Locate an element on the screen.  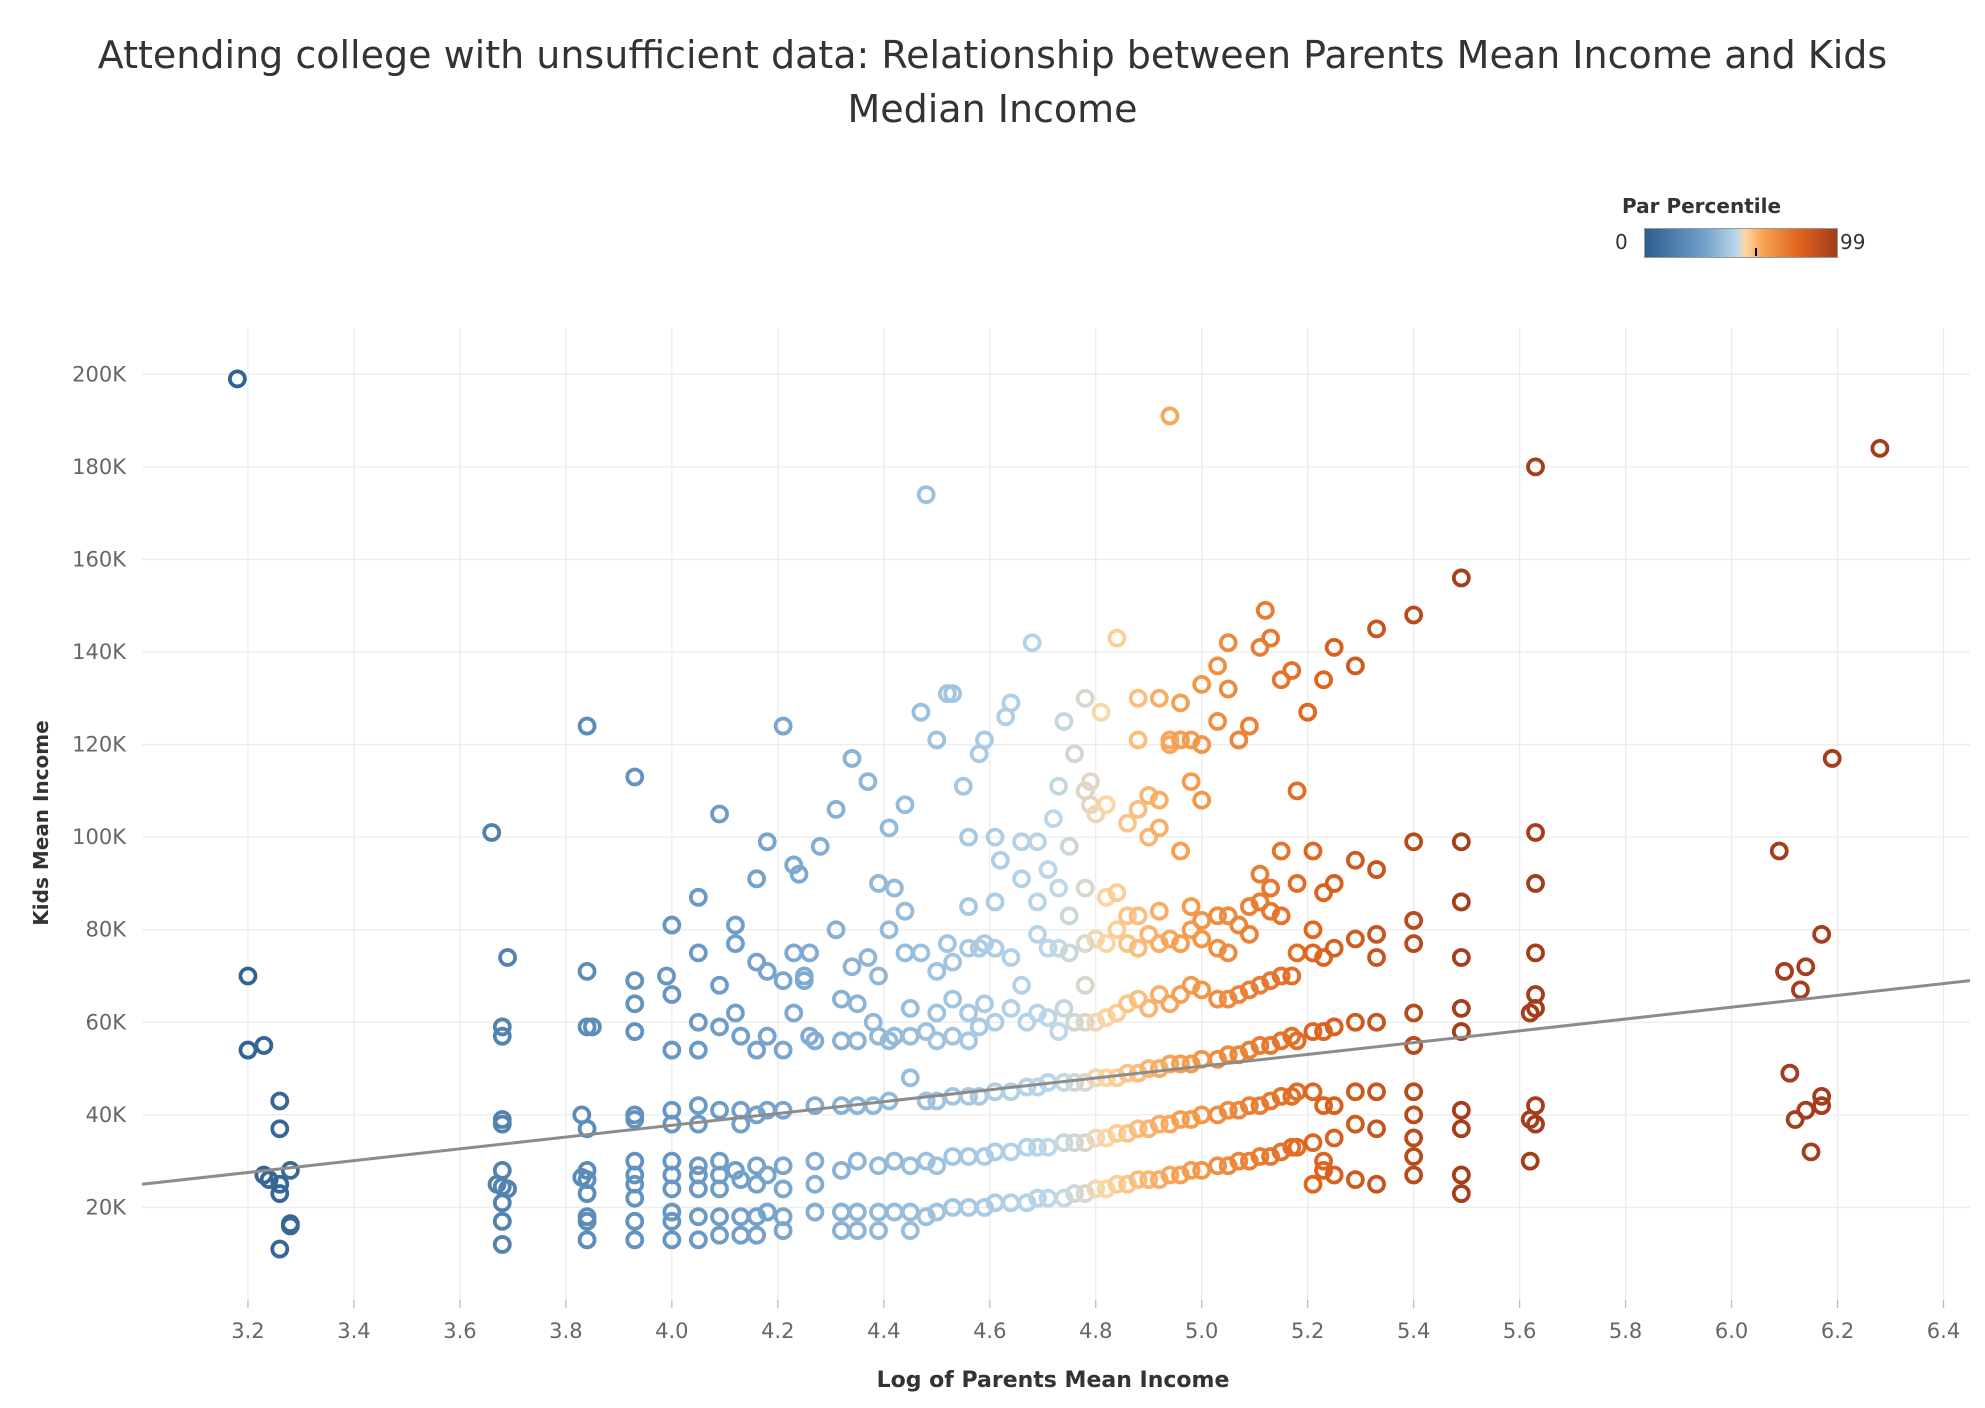
legend-title: Par Percentile is located at coordinates (1702, 206).